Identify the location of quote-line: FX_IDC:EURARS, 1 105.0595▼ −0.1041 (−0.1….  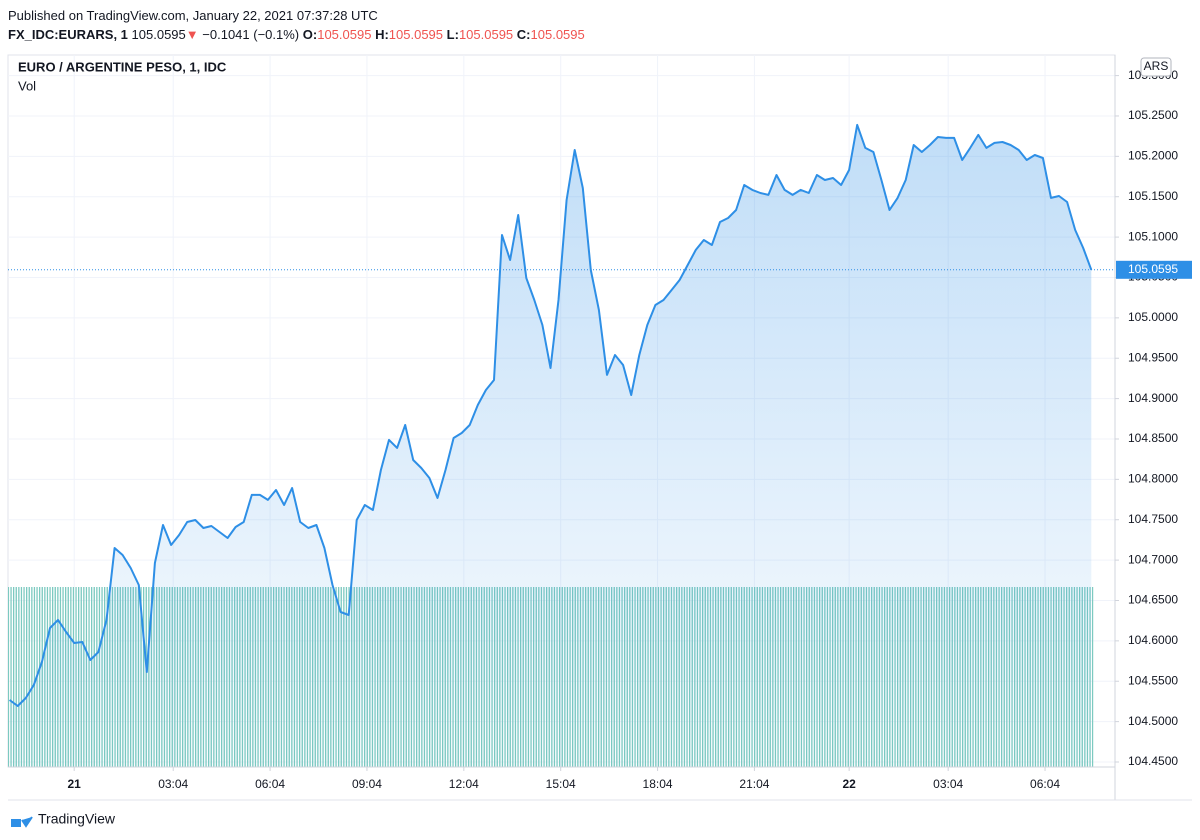
(296, 34).